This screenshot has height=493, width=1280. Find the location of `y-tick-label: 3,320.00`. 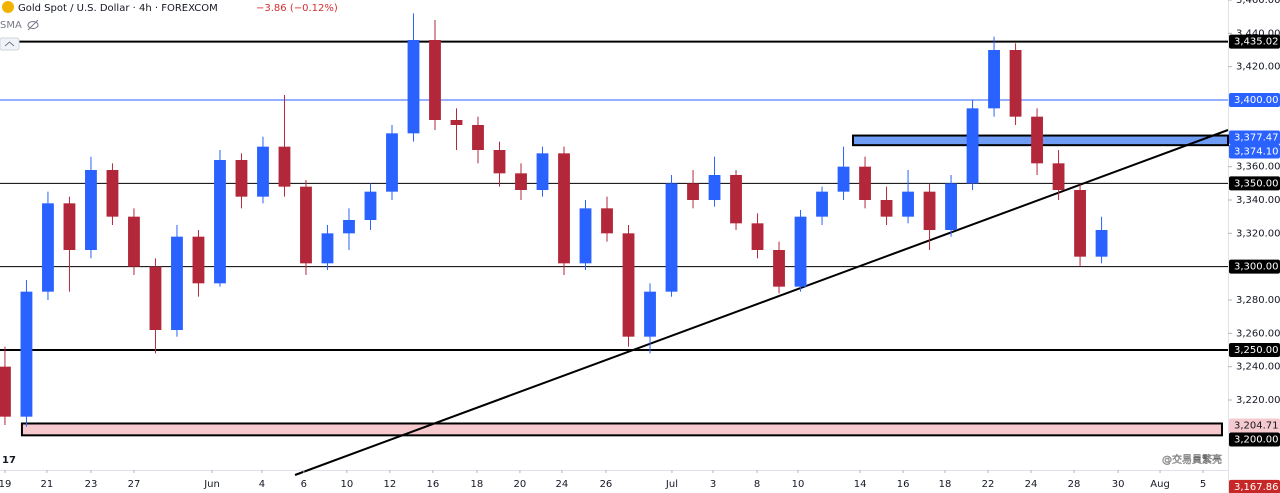

y-tick-label: 3,320.00 is located at coordinates (1258, 233).